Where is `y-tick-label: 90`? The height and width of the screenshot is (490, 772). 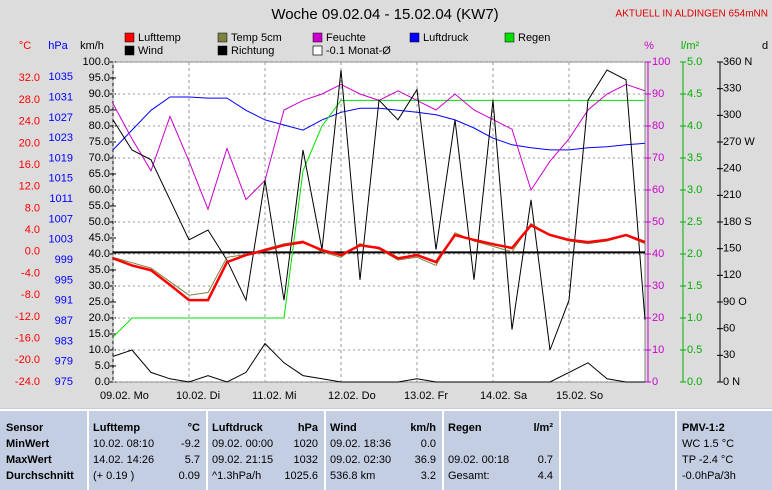 y-tick-label: 90 is located at coordinates (658, 94).